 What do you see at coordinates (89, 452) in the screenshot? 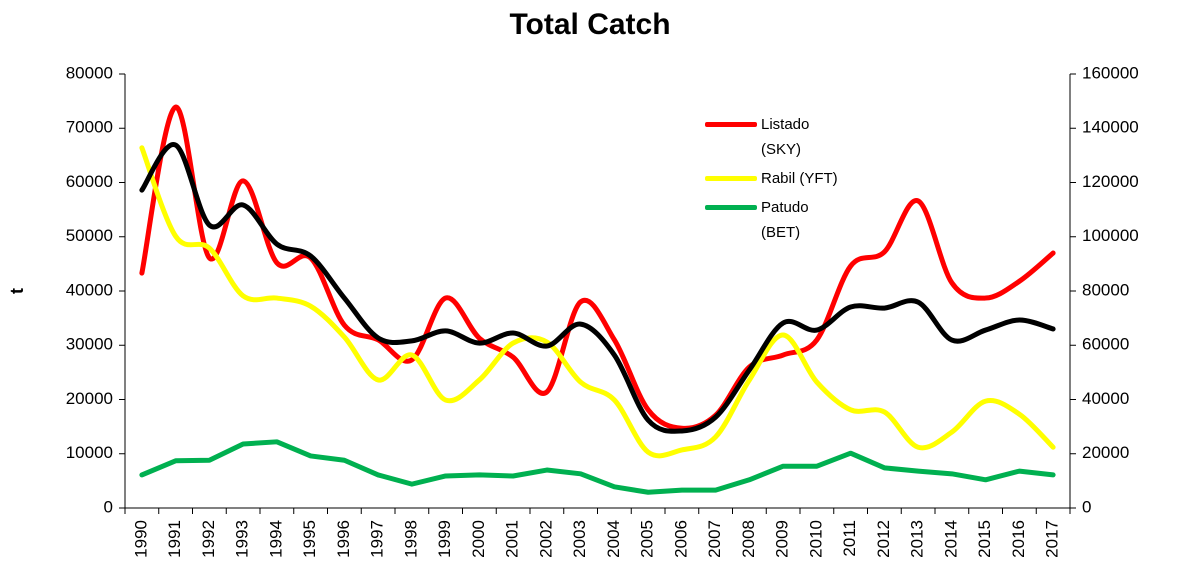
I see `y-tick-label: 10000` at bounding box center [89, 452].